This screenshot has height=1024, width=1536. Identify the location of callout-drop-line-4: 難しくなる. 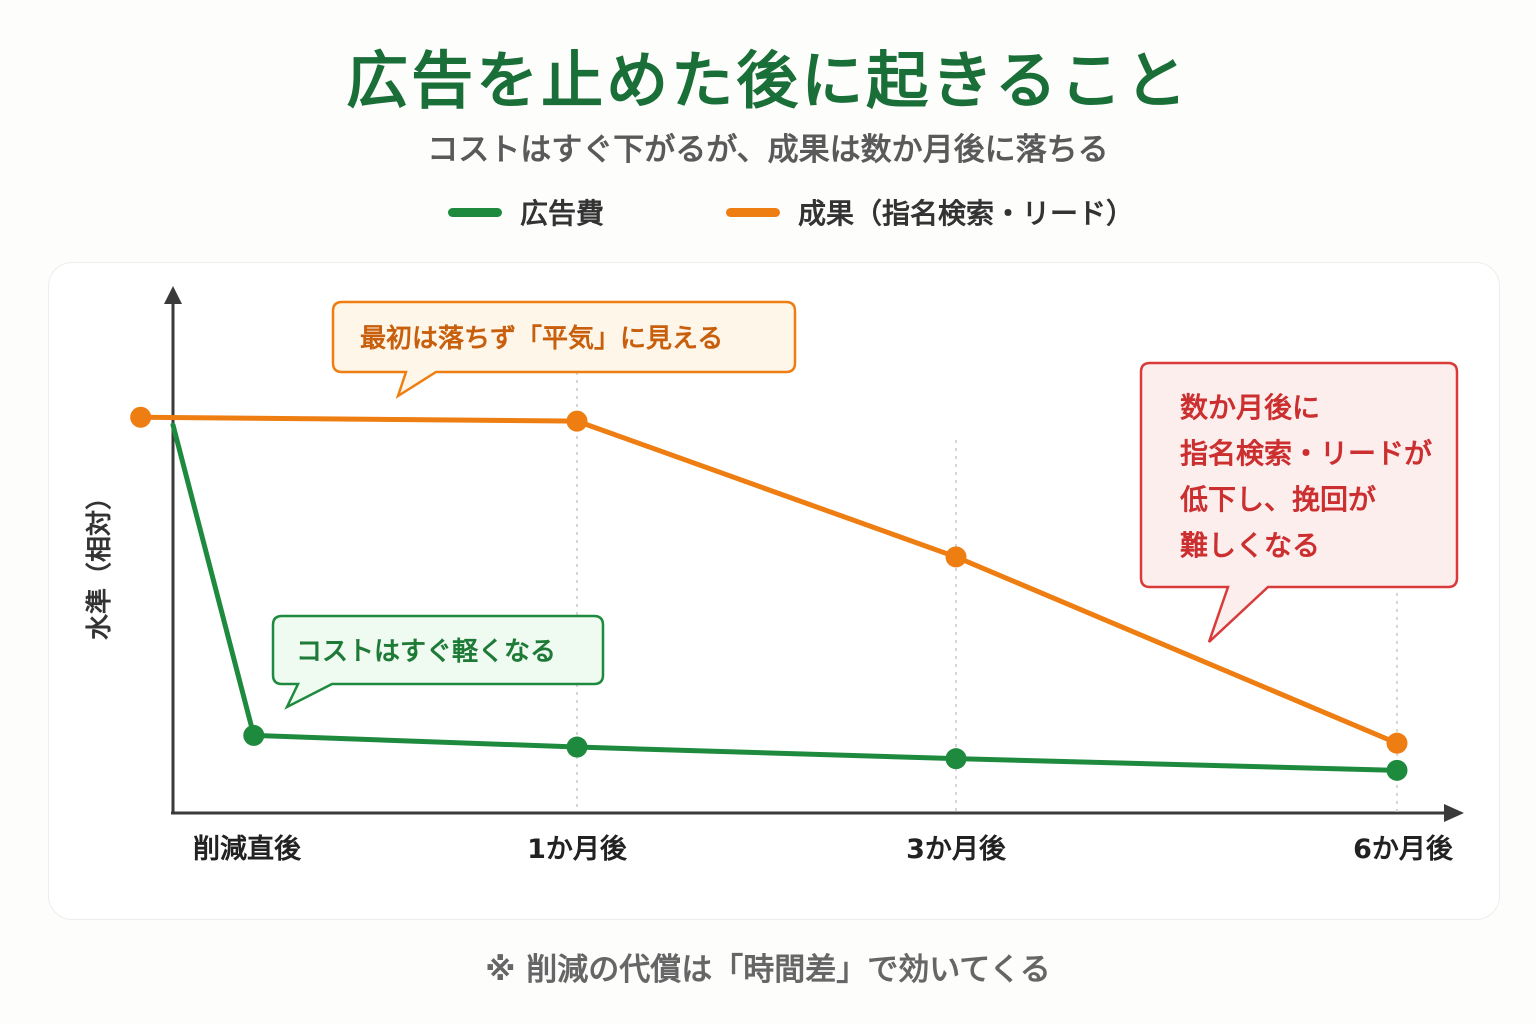
(1250, 545).